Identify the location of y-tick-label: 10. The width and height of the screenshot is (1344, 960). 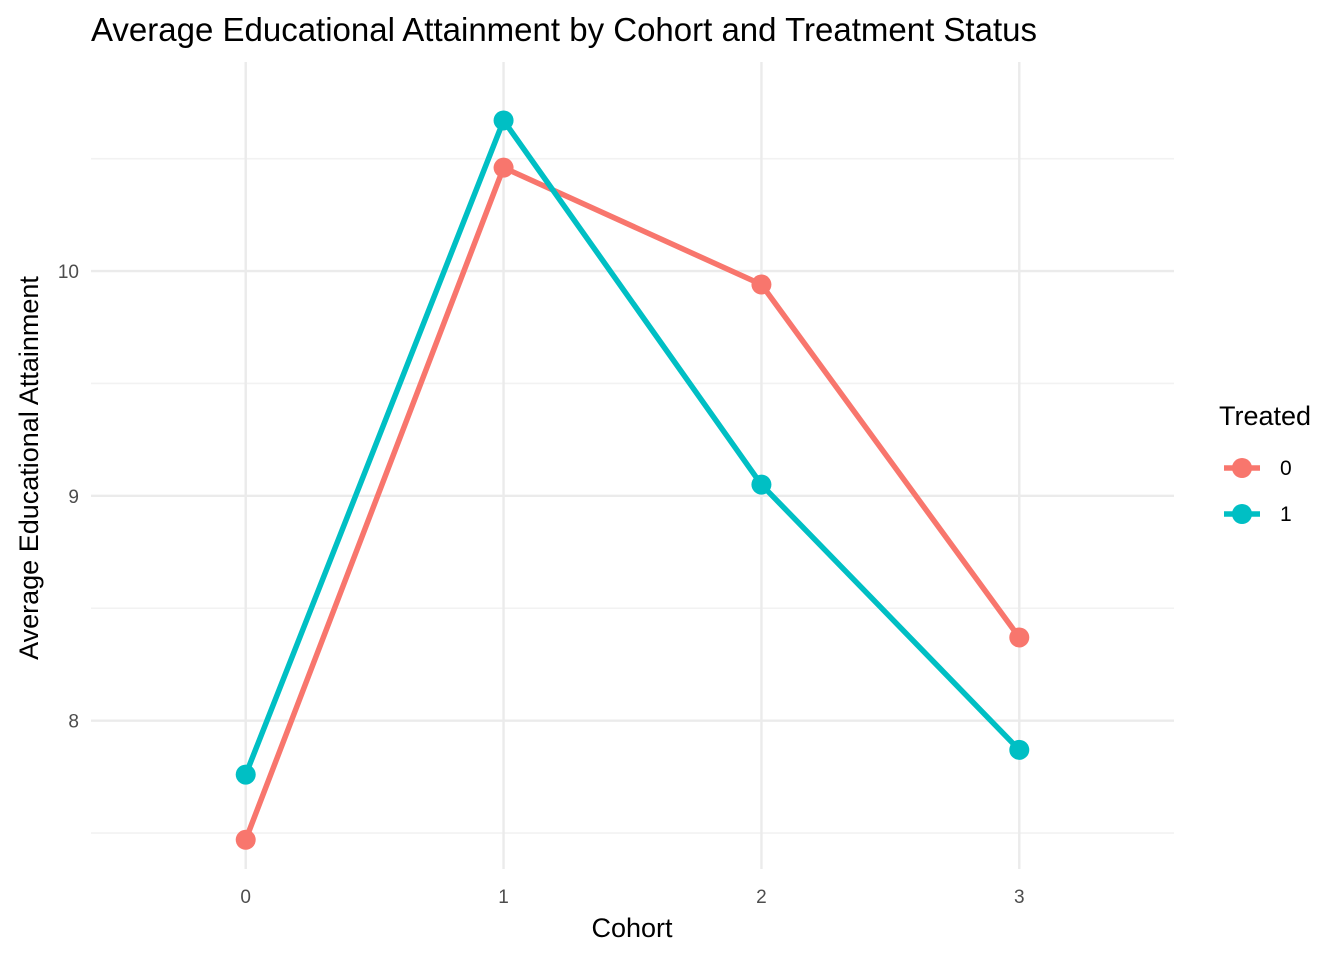
(68, 272).